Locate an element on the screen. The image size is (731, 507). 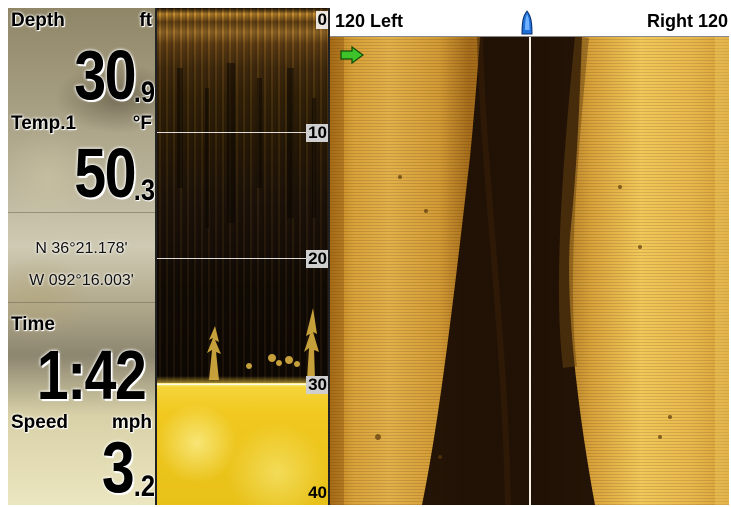
depth-label: Depth is located at coordinates (38, 20).